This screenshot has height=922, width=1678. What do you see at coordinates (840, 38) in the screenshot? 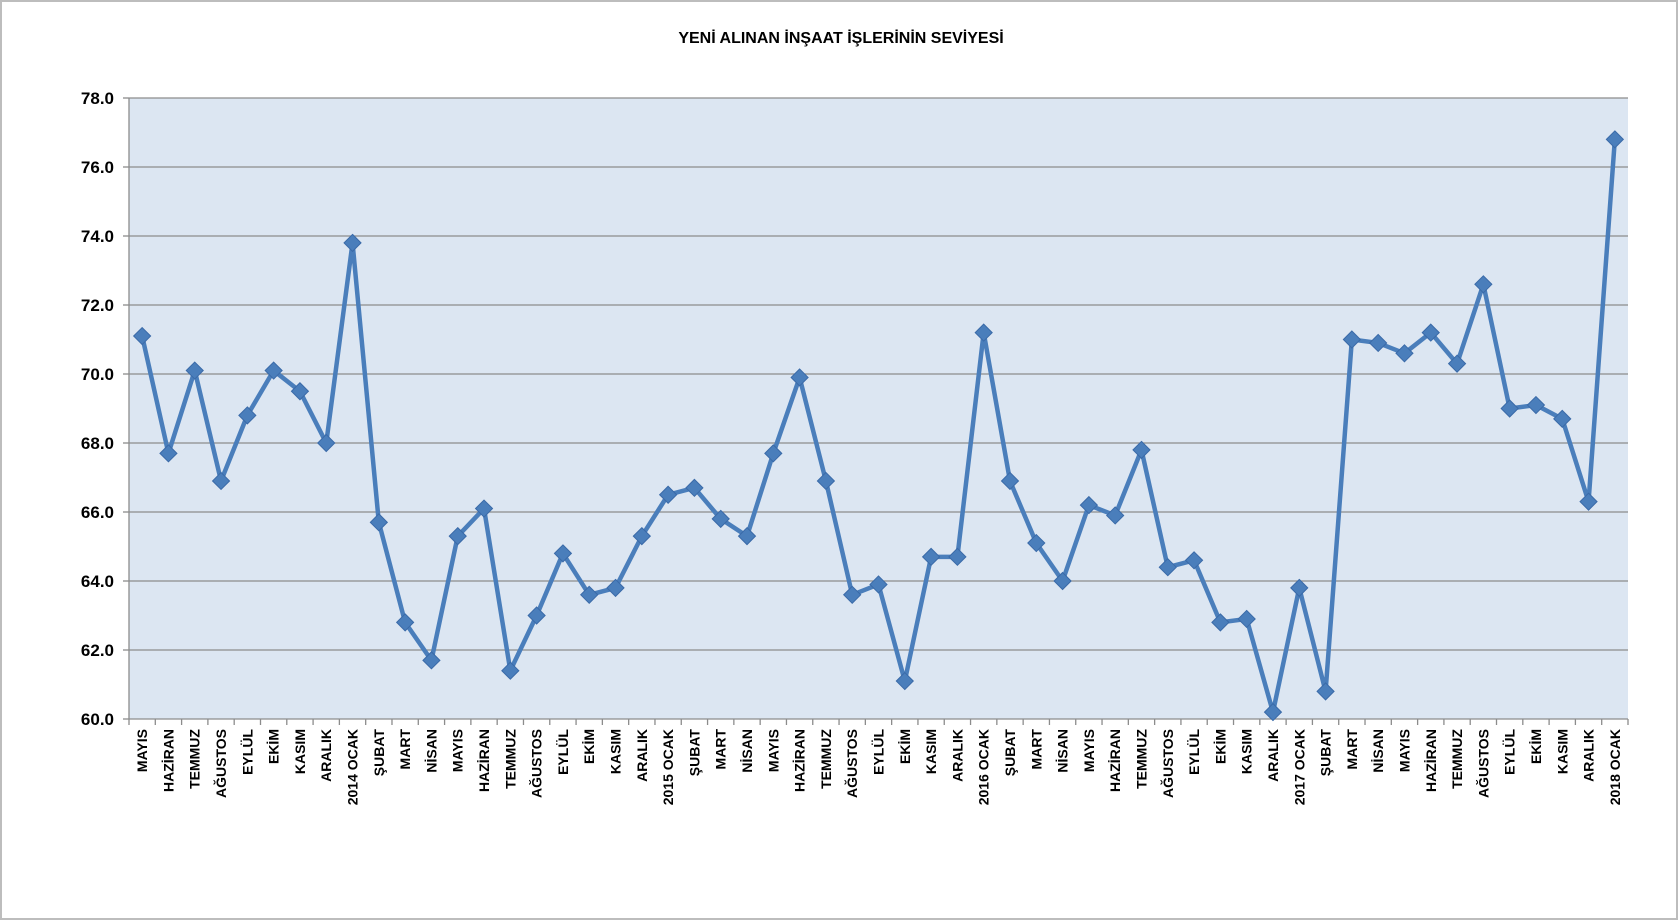
I see `chart-title: YENİ ALINAN İNŞAAT İŞLERİNİN SEVİYESİ` at bounding box center [840, 38].